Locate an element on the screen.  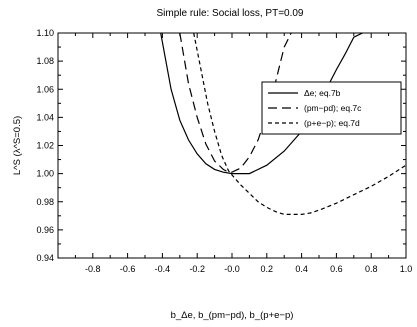
x-axis-label: b_Δe, b_(pm−pd), b_(p+e−p) is located at coordinates (232, 315).